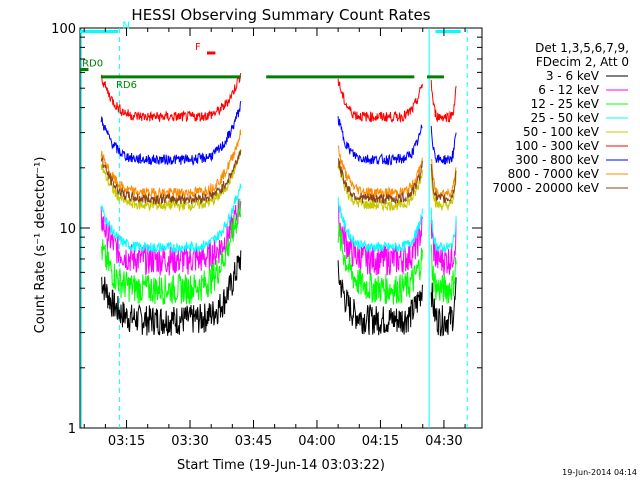 The height and width of the screenshot is (480, 640). I want to click on y-tick-label: 100, so click(63, 29).